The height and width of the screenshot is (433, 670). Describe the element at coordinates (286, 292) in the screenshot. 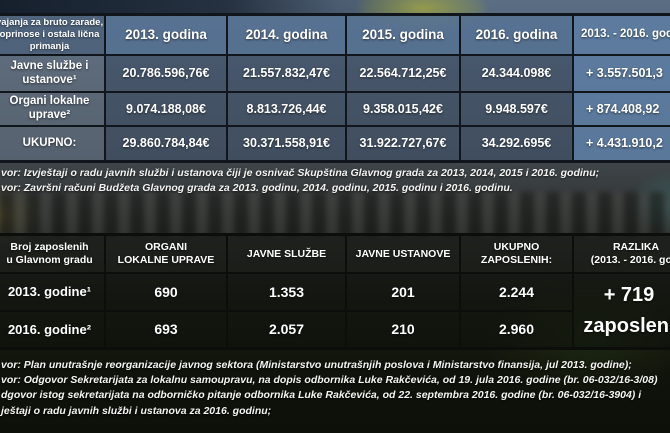

I see `table2-cell: 1.353` at that location.